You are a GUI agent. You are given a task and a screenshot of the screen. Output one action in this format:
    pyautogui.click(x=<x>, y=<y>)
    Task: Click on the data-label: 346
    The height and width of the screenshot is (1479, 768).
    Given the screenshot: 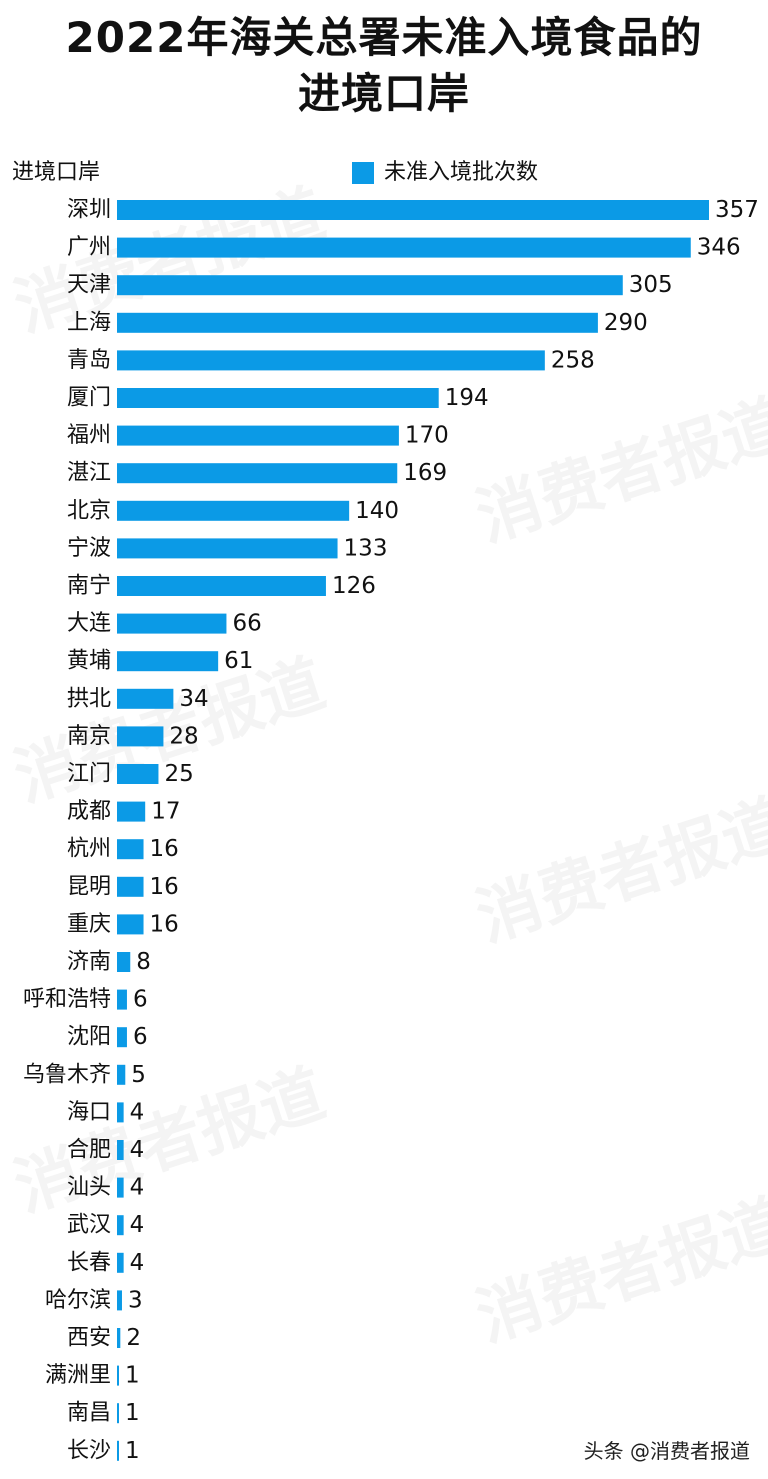 What is the action you would take?
    pyautogui.click(x=719, y=248)
    